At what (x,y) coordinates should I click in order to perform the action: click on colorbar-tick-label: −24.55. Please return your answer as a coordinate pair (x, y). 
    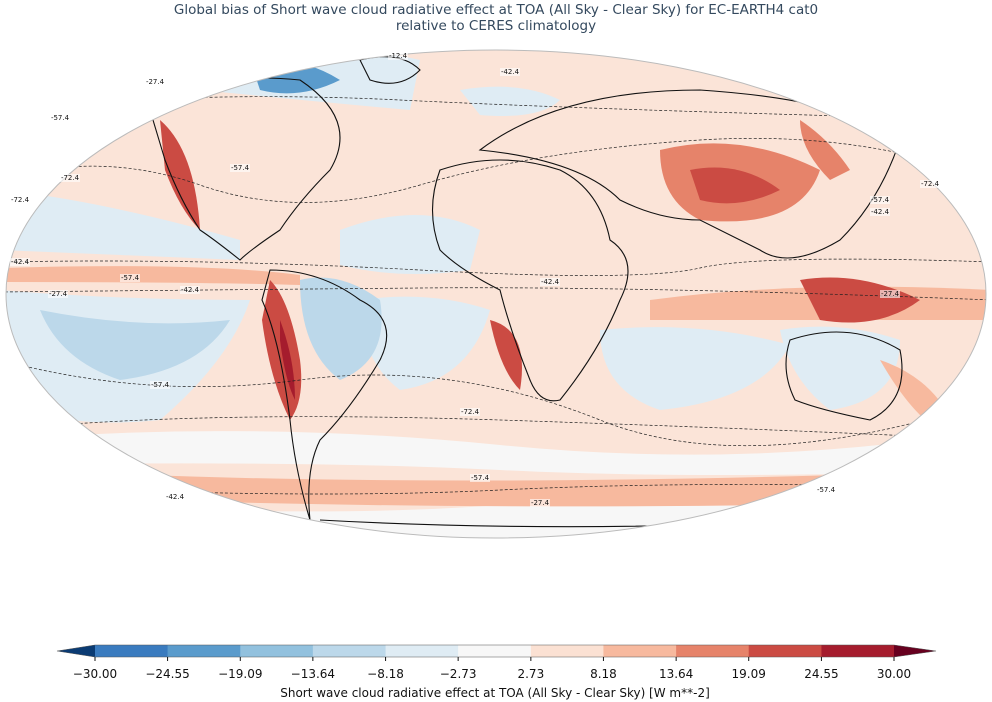
    Looking at the image, I should click on (167, 674).